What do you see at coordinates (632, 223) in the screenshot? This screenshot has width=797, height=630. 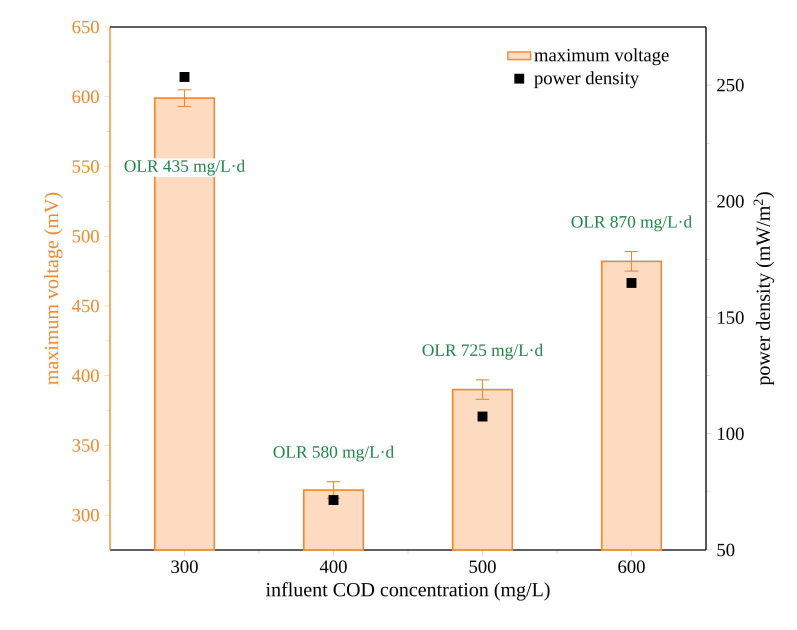 I see `annotation: OLR 870 mg/L·d` at bounding box center [632, 223].